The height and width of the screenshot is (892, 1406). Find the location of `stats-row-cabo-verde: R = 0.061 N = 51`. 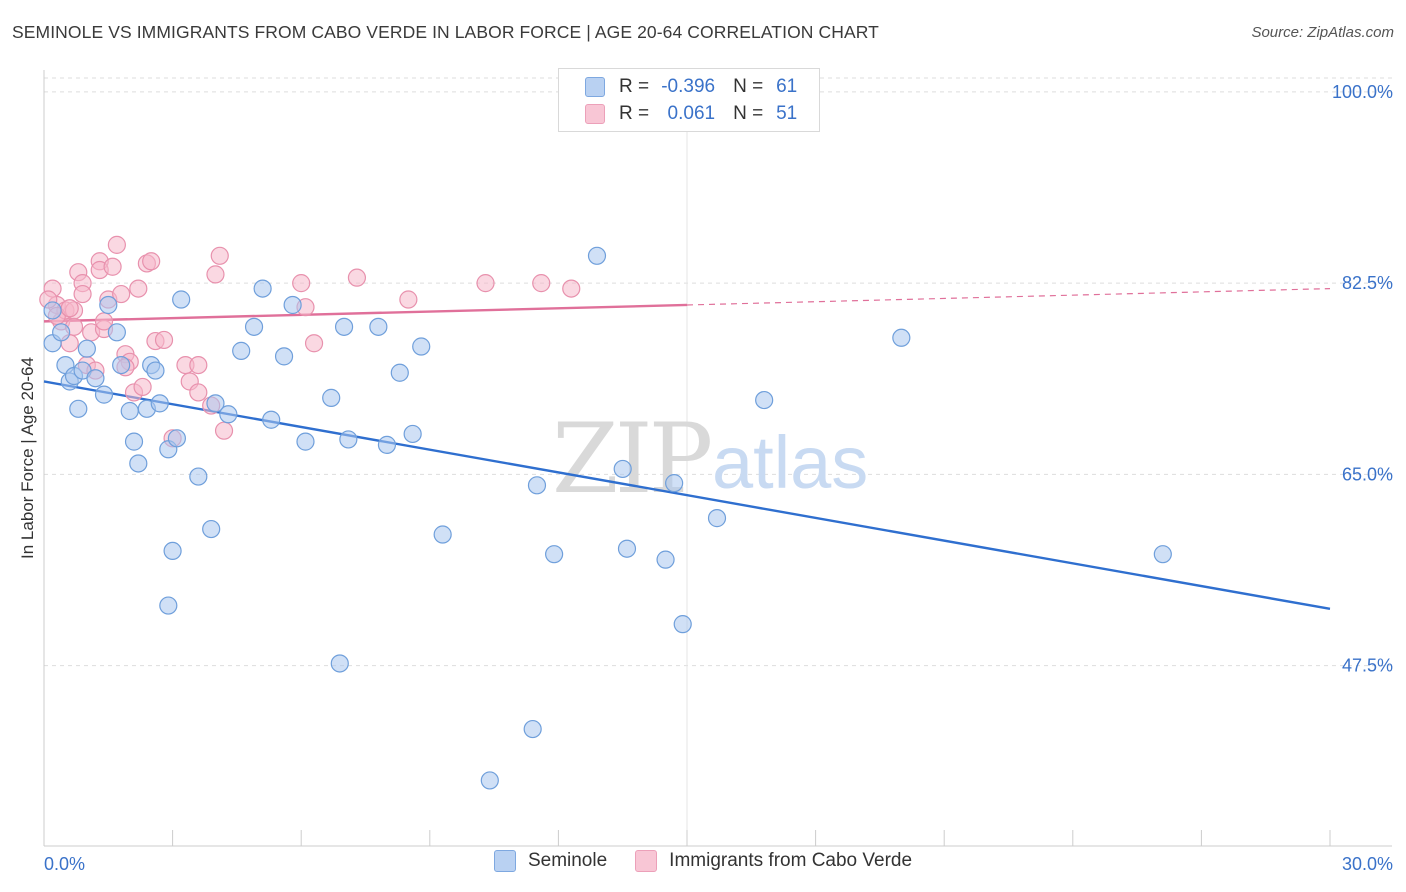

stats-row-cabo-verde: R = 0.061 N = 51 is located at coordinates (691, 114).